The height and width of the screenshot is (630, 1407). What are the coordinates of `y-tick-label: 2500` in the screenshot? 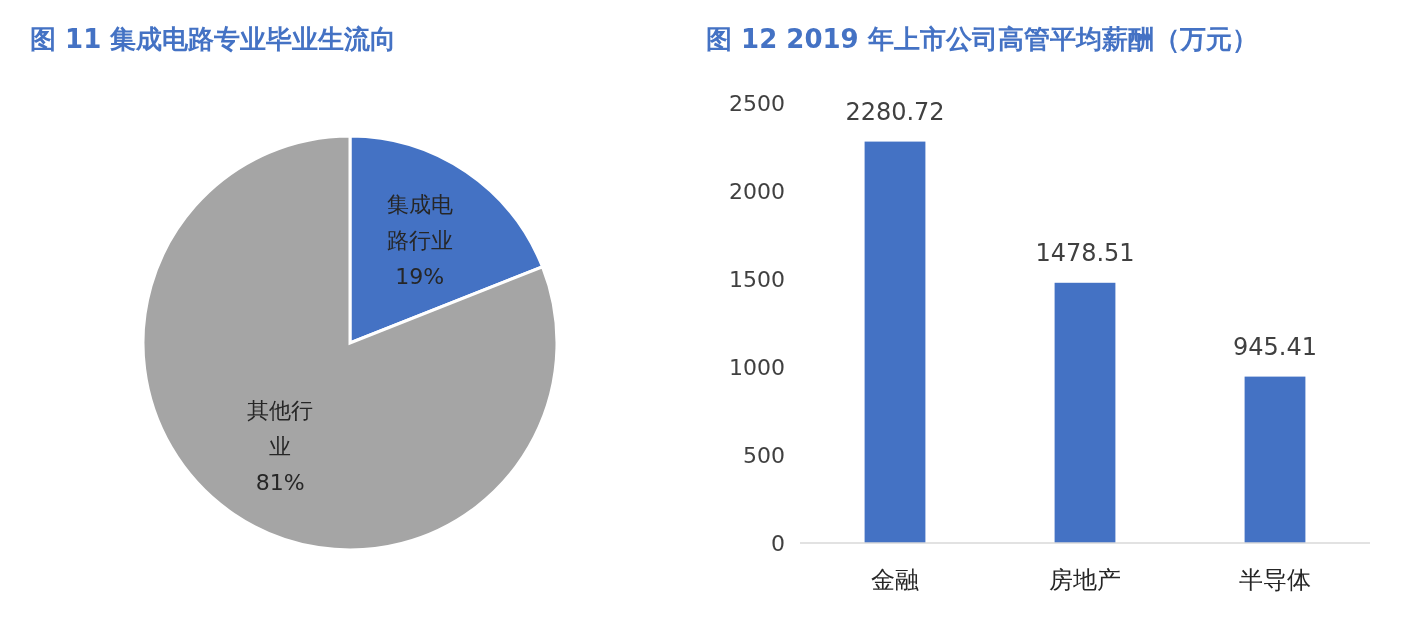 It's located at (757, 103).